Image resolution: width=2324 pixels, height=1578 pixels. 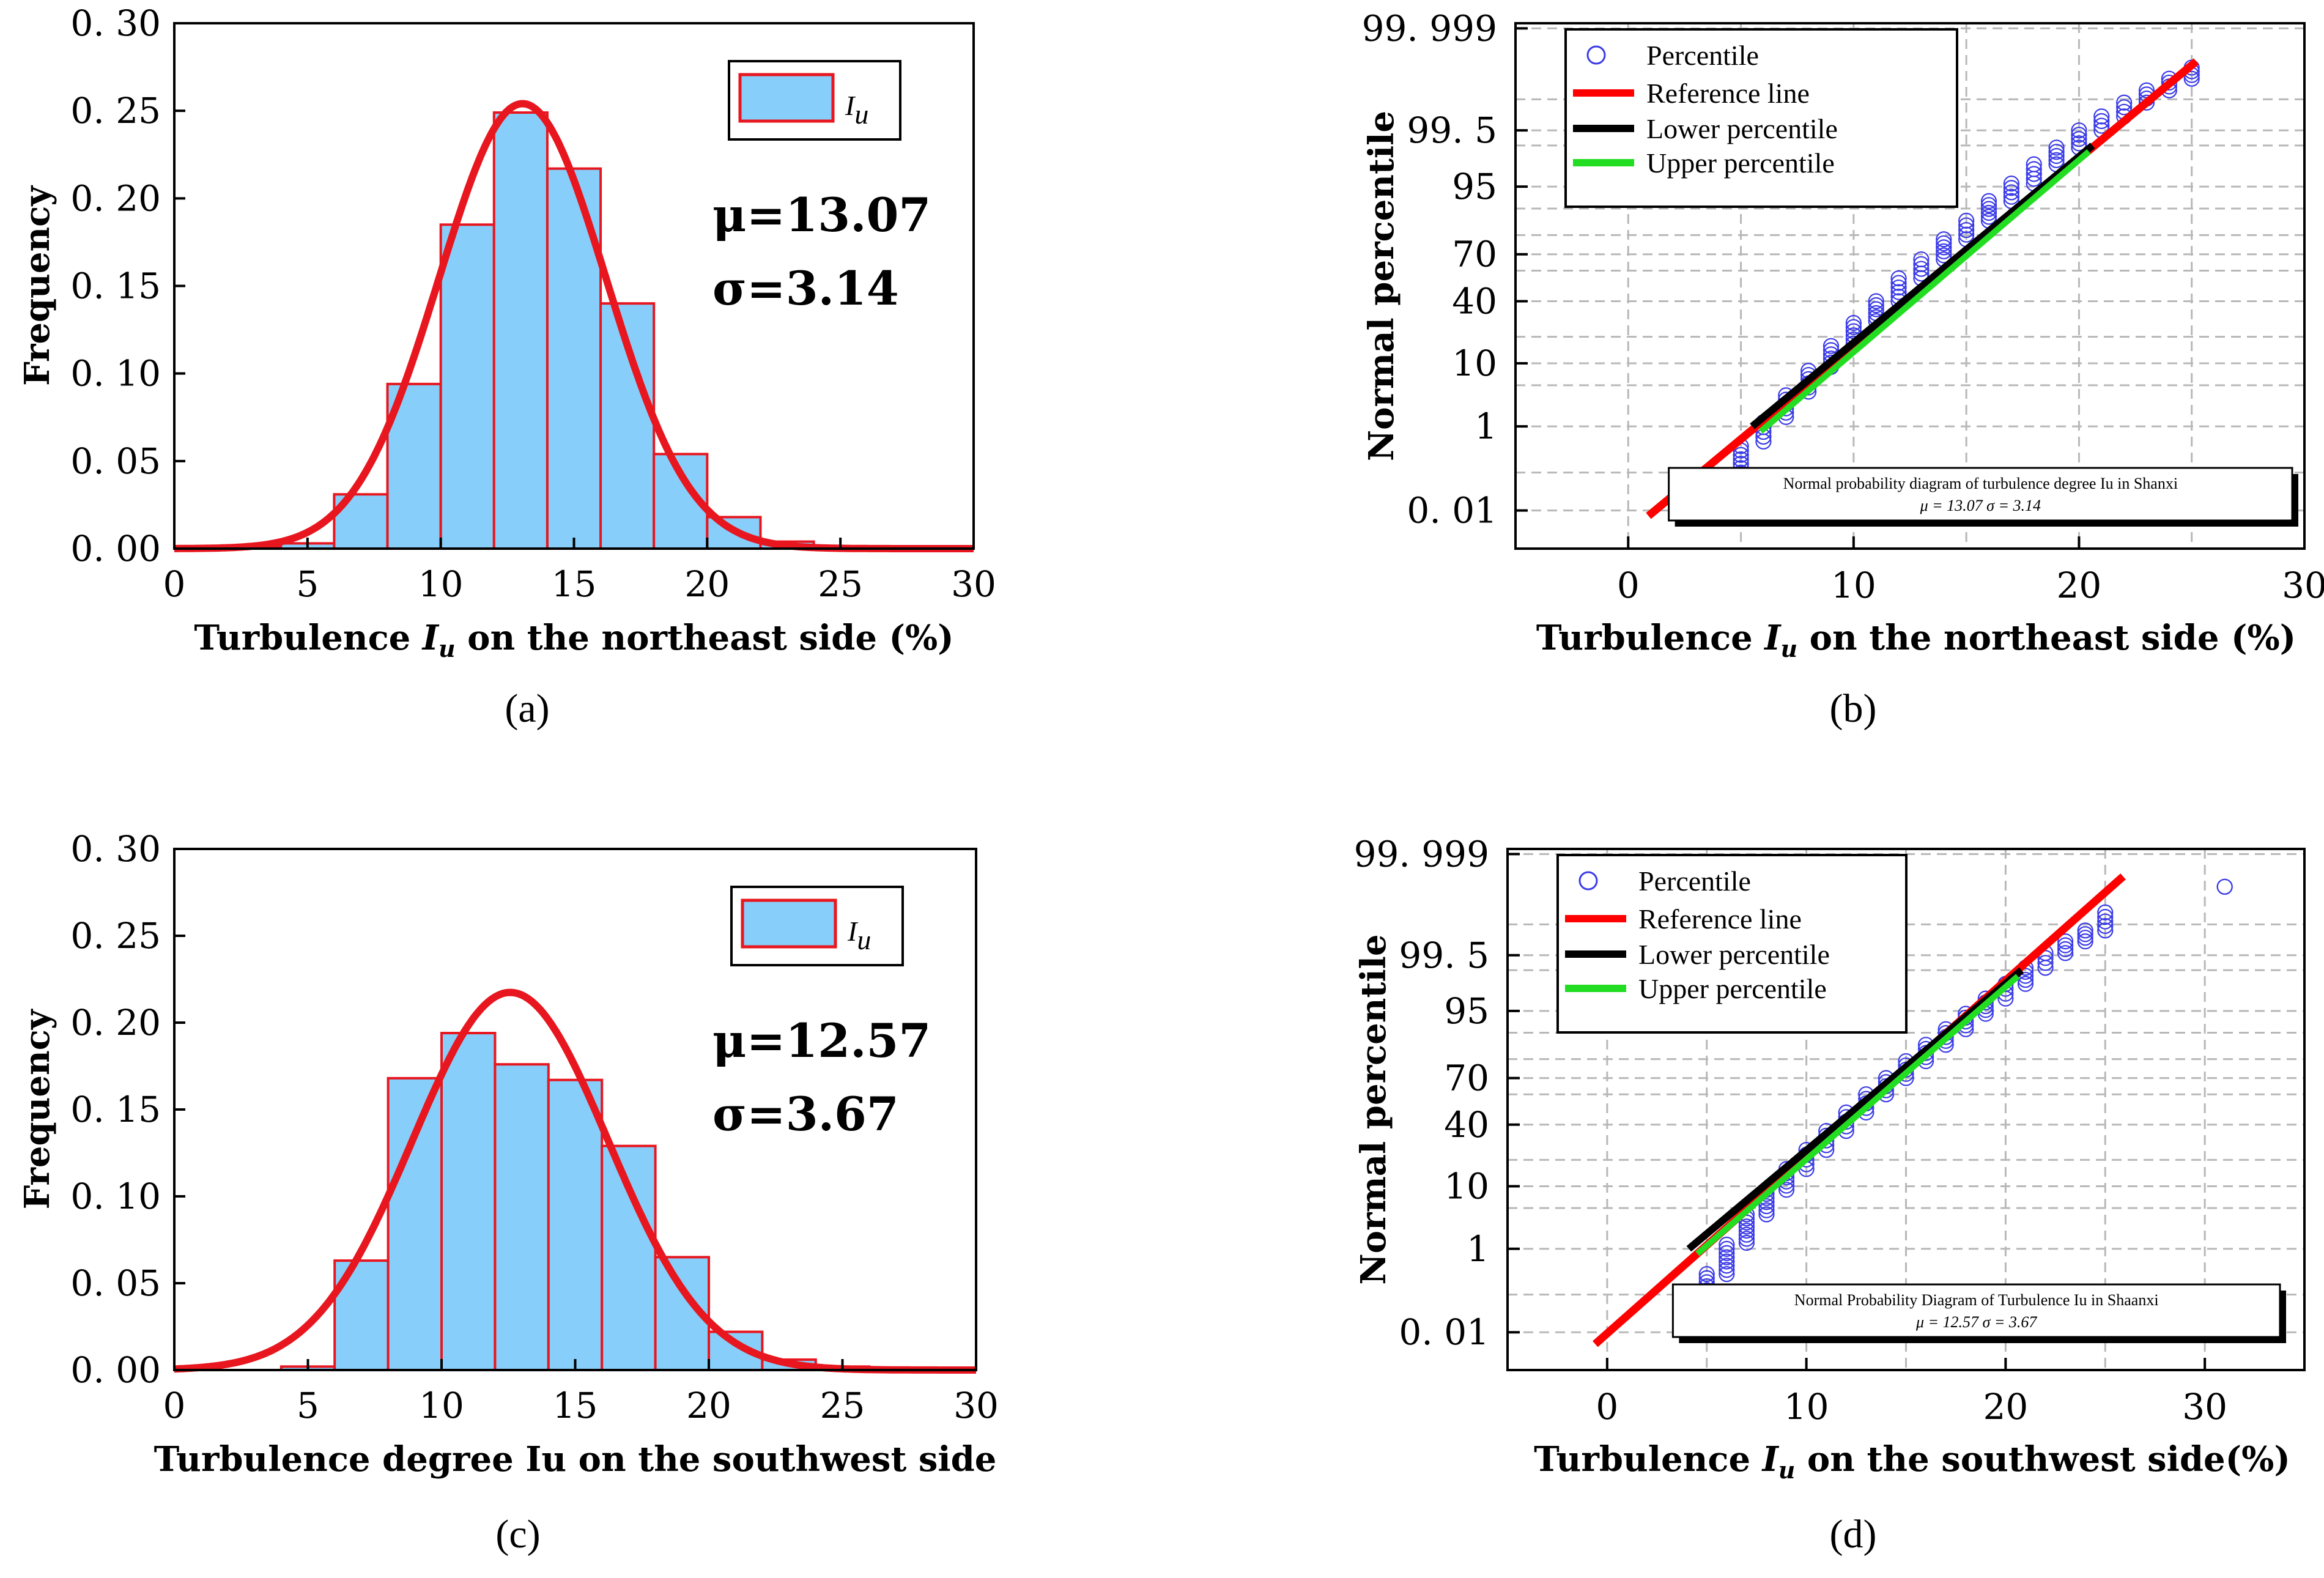 I want to click on mu-annotation: μ=12.57, so click(x=821, y=1040).